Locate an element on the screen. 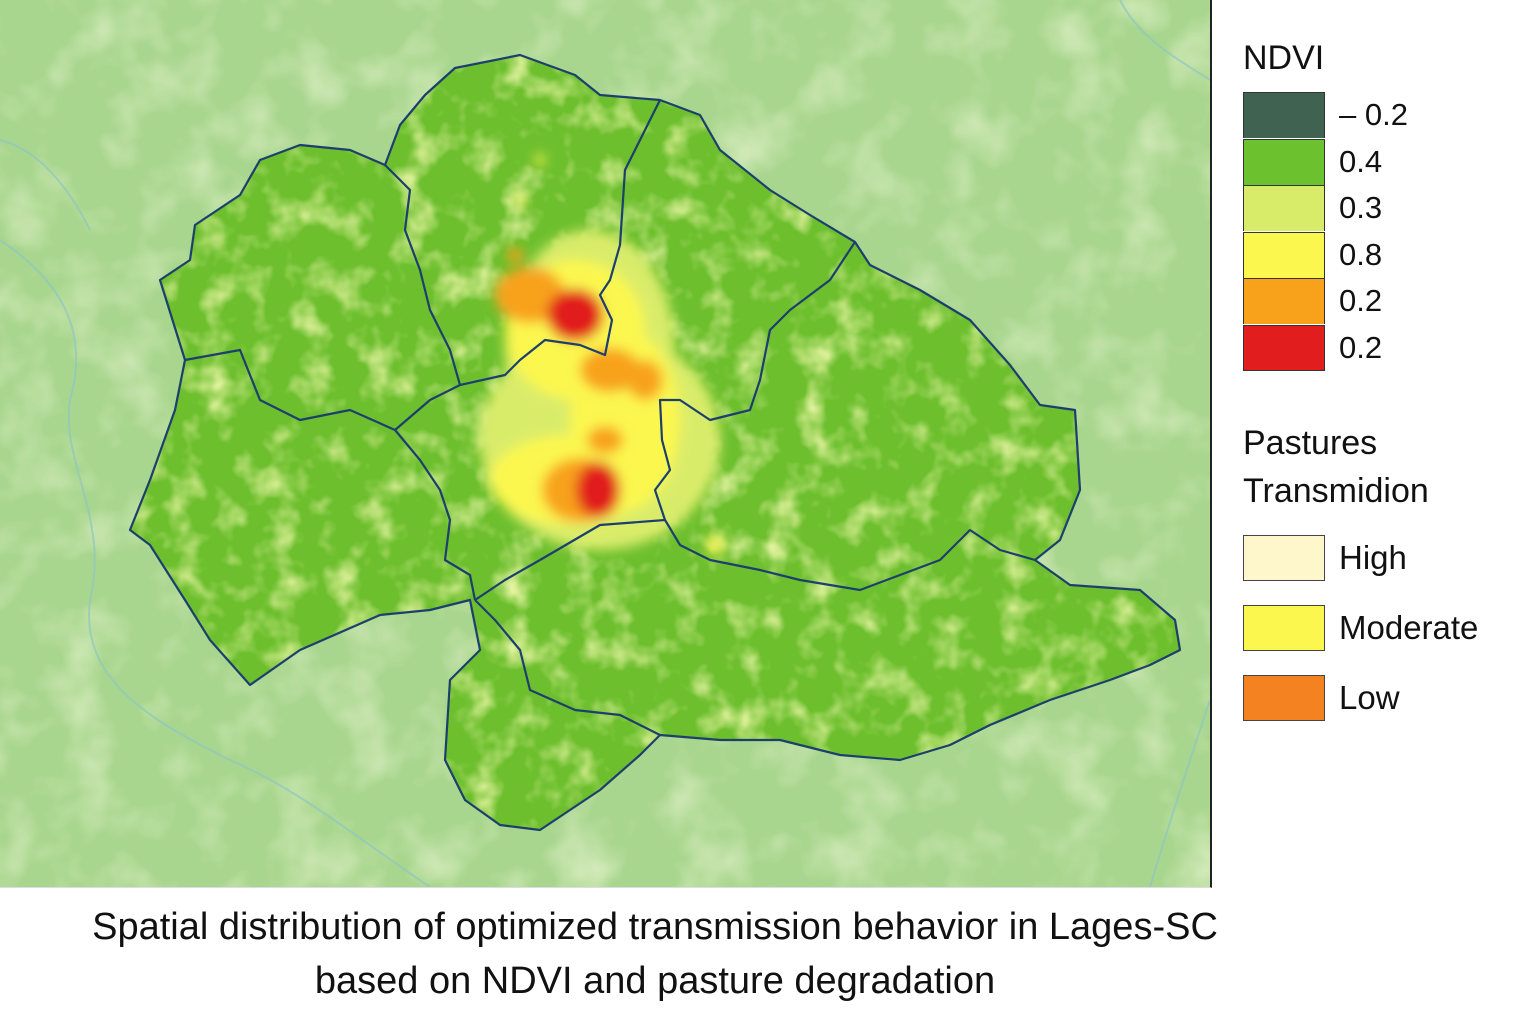 Image resolution: width=1536 pixels, height=1024 pixels. transmission-legend-item: Moderate is located at coordinates (1383, 628).